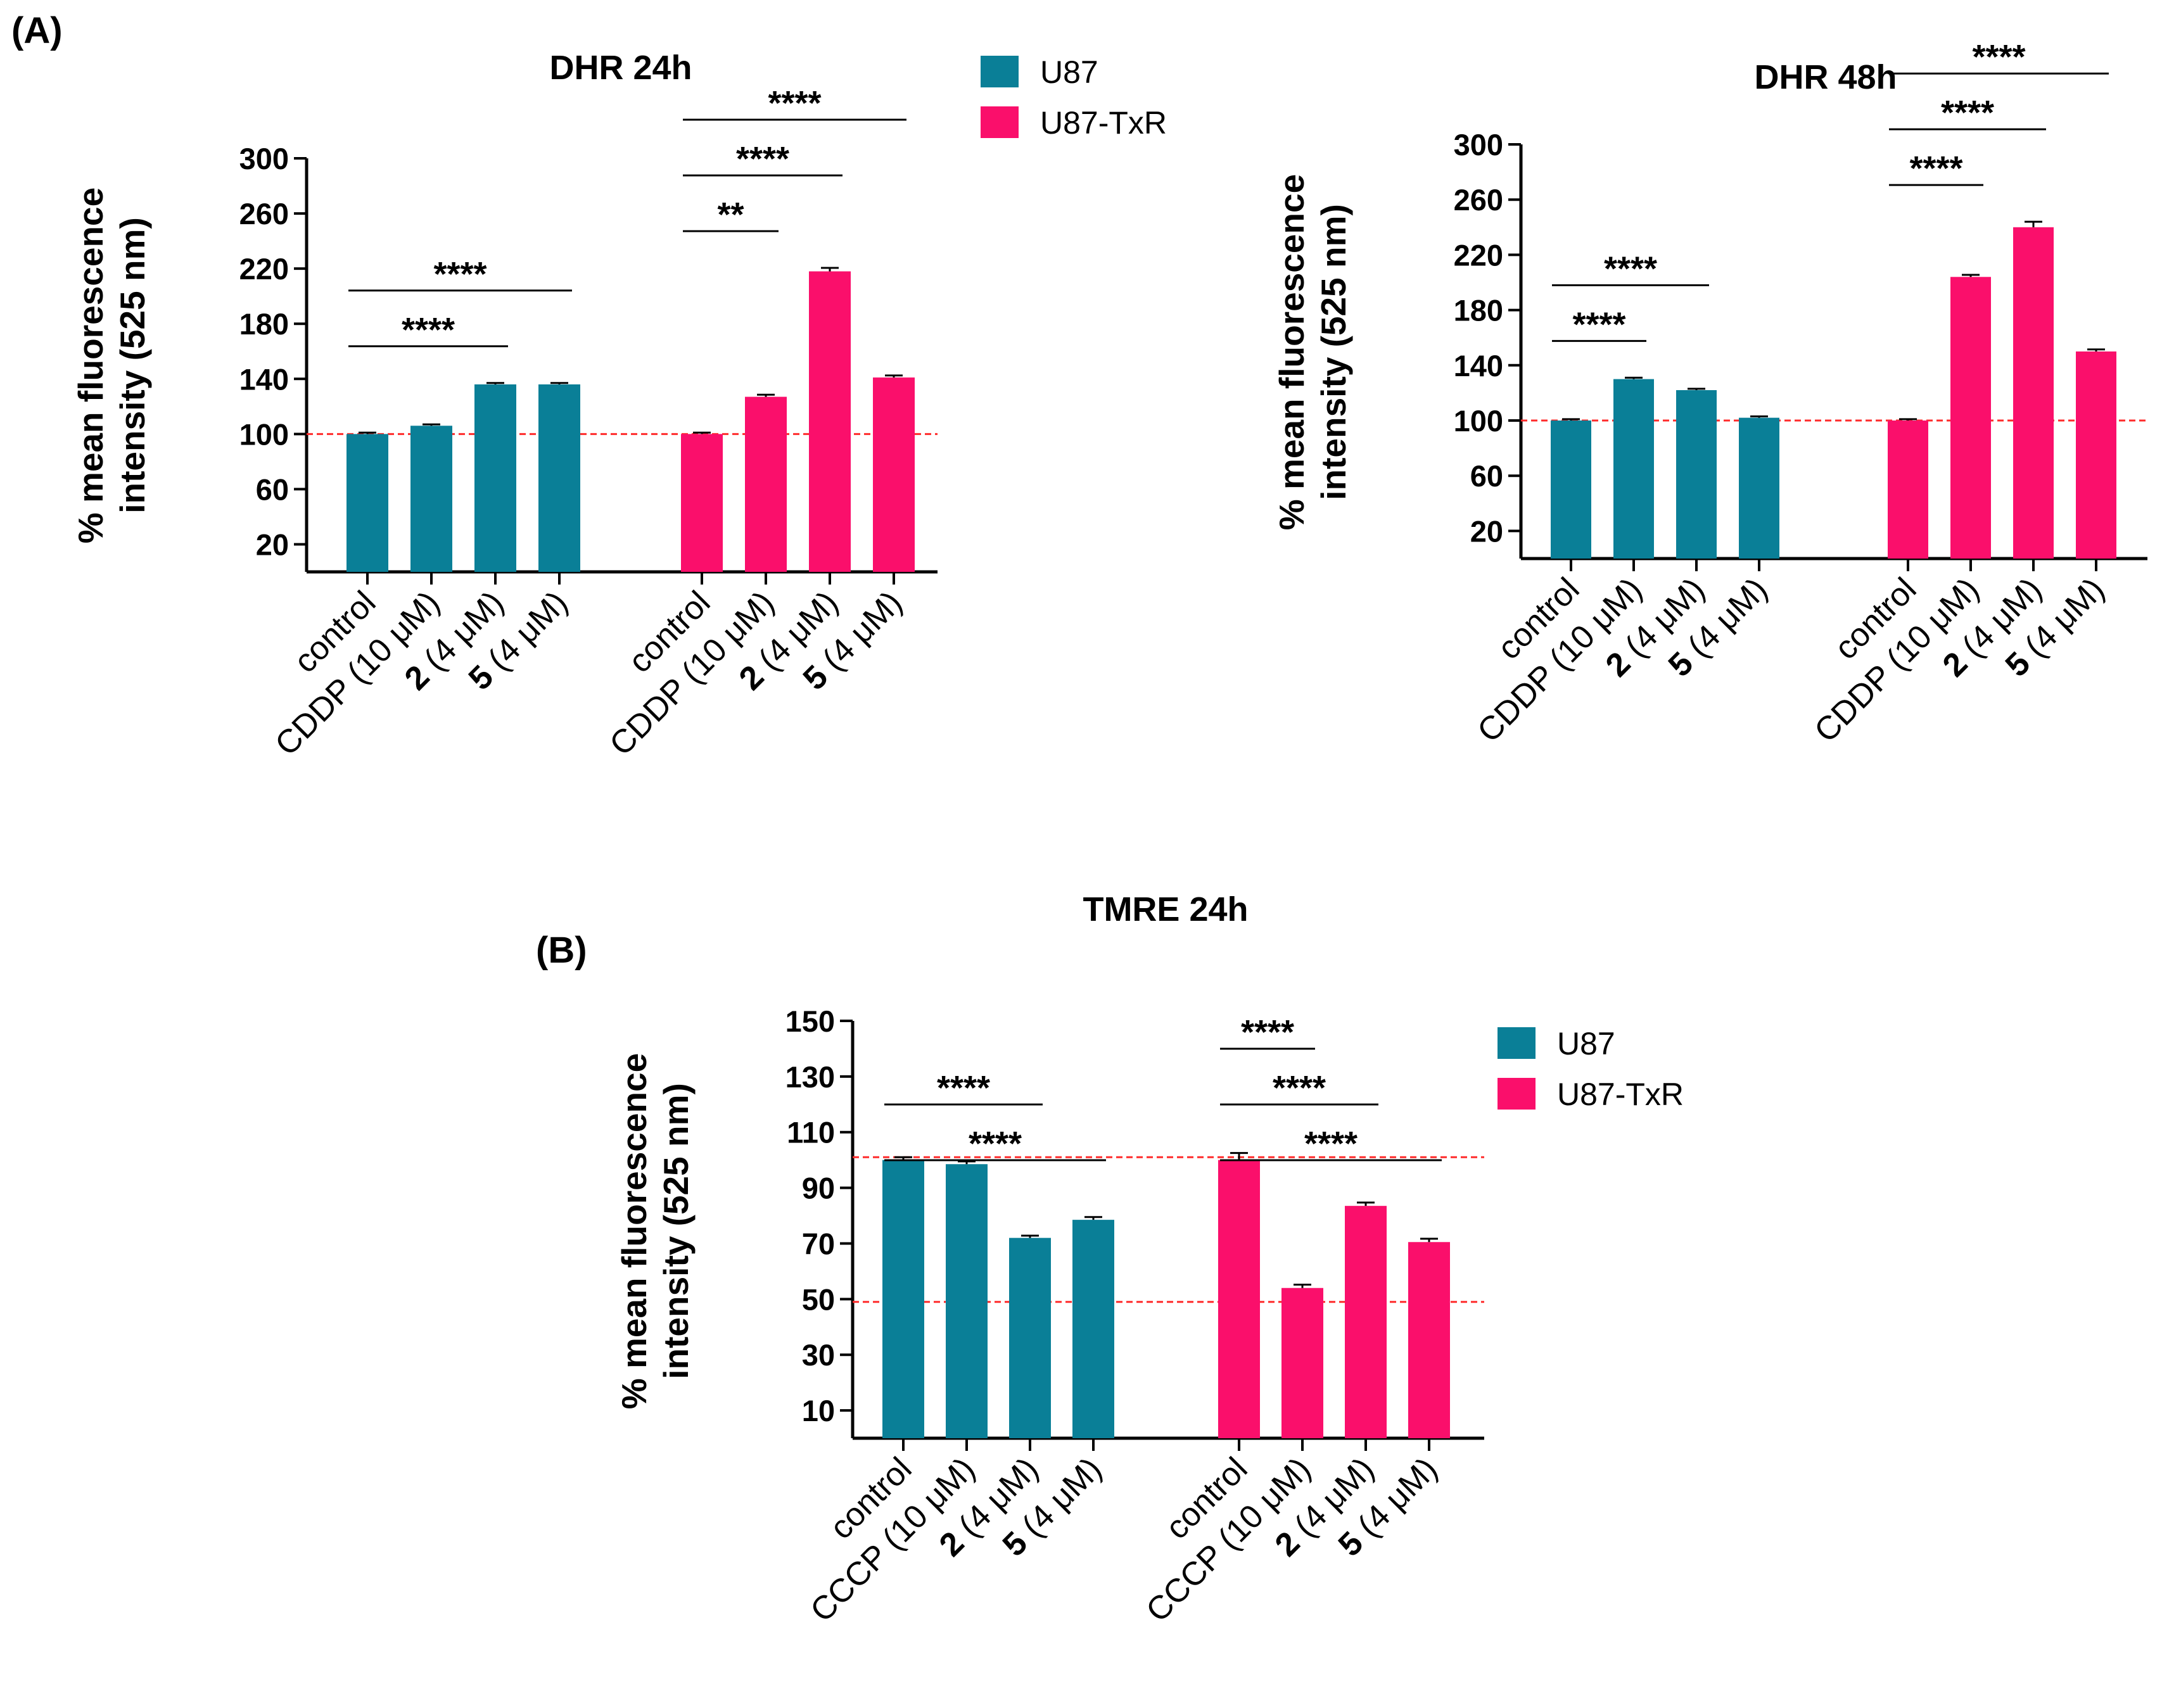 The height and width of the screenshot is (1708, 2162). Describe the element at coordinates (561, 950) in the screenshot. I see `panel-b-label: (B)` at that location.